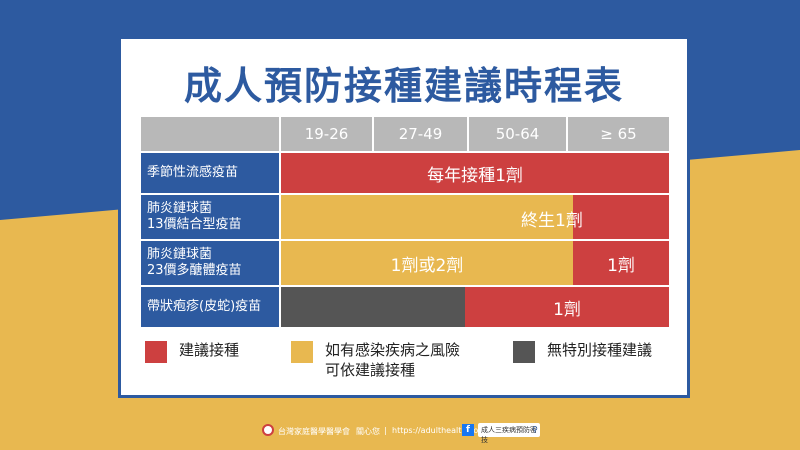 The image size is (800, 450). I want to click on legend-line: 無特別接種建議, so click(600, 350).